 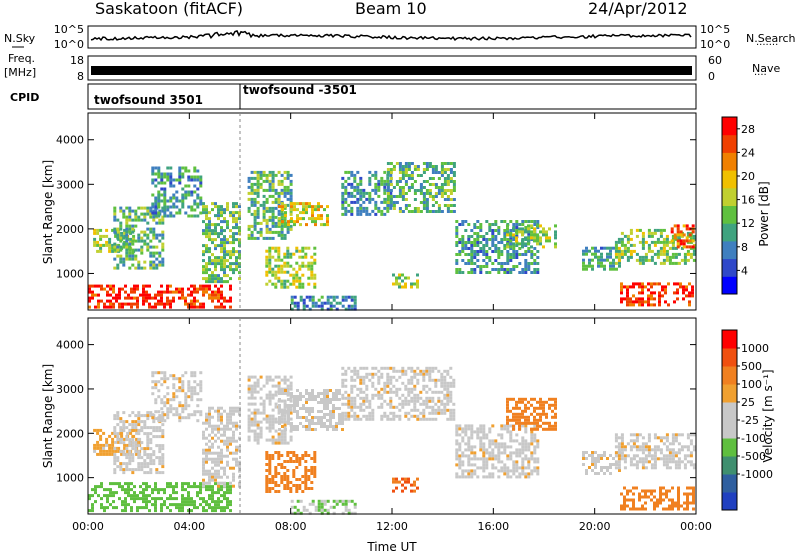 I want to click on cpid-entry-2: twofsound -3501, so click(x=300, y=90).